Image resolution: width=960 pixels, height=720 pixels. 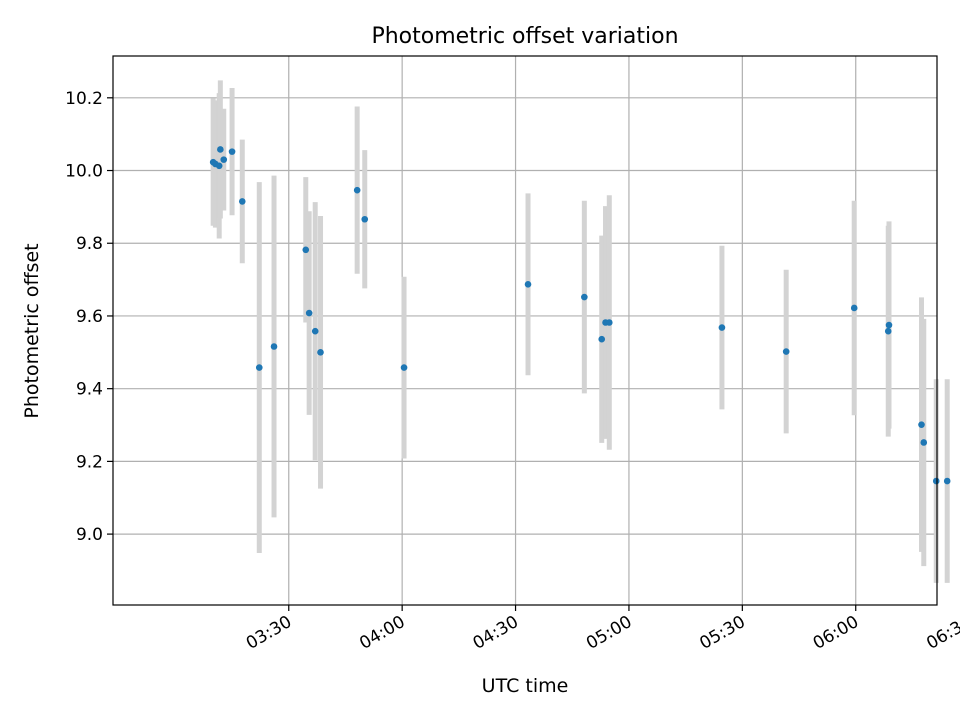 What do you see at coordinates (32, 330) in the screenshot?
I see `y-axis-label: Photometric offset` at bounding box center [32, 330].